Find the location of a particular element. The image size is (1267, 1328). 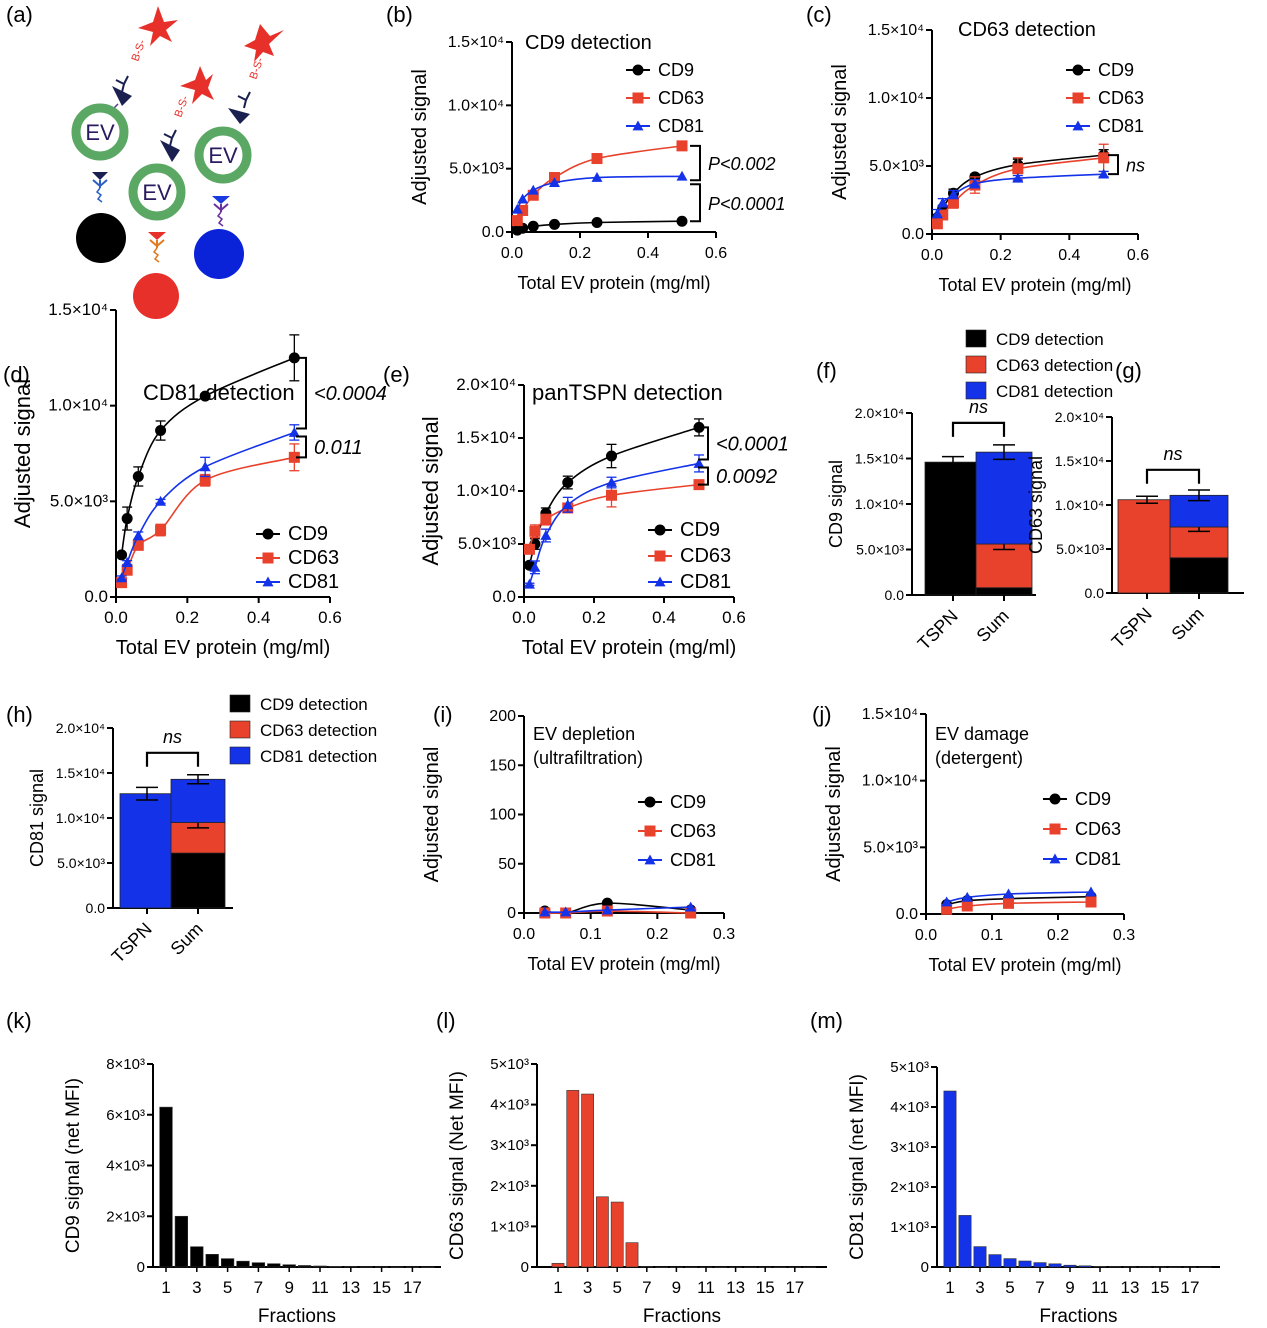

panel-label-e: (e) is located at coordinates (396, 374).